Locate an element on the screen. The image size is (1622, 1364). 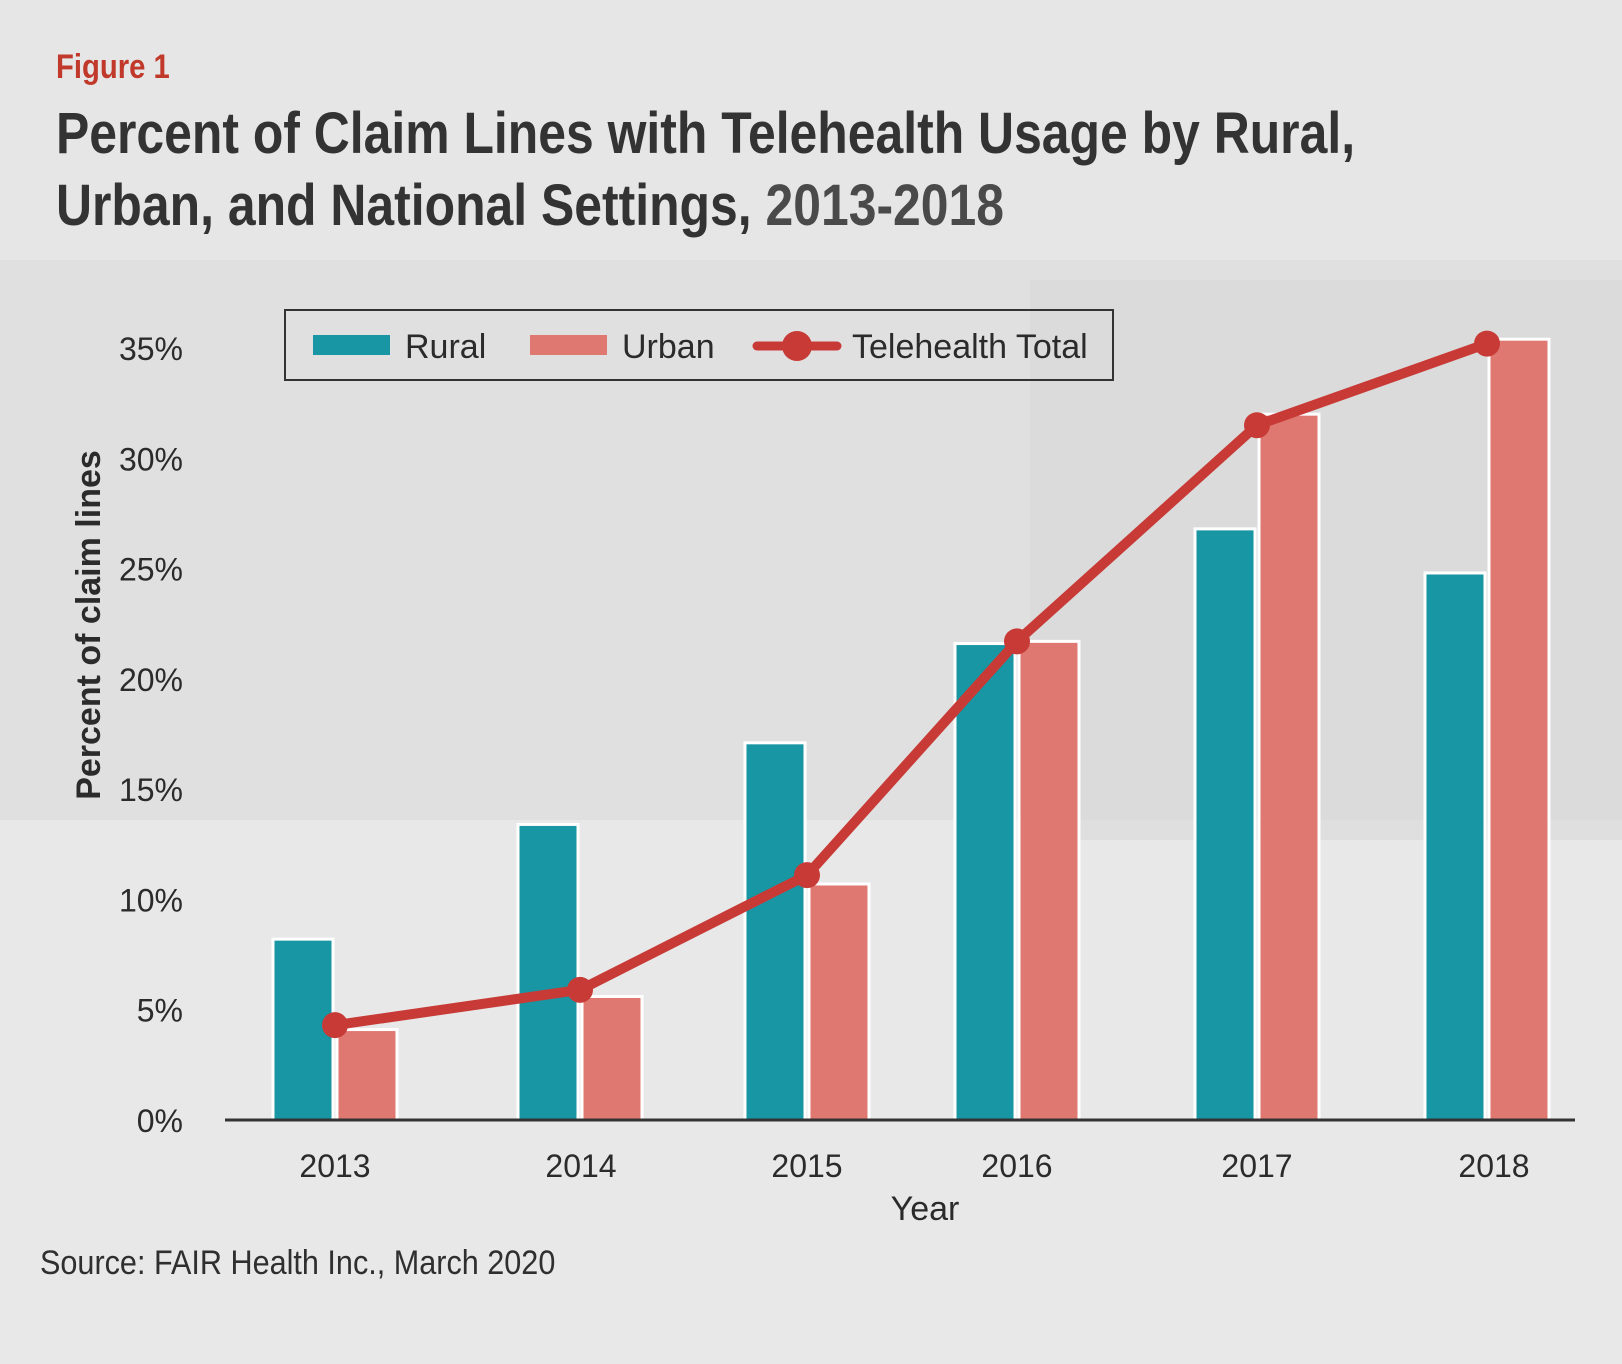
bar-urban-2017 is located at coordinates (1289, 767).